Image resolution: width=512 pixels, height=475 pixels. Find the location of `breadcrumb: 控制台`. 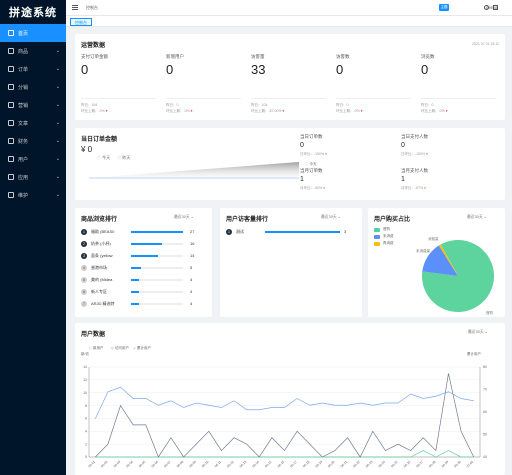

breadcrumb: 控制台 is located at coordinates (92, 7).